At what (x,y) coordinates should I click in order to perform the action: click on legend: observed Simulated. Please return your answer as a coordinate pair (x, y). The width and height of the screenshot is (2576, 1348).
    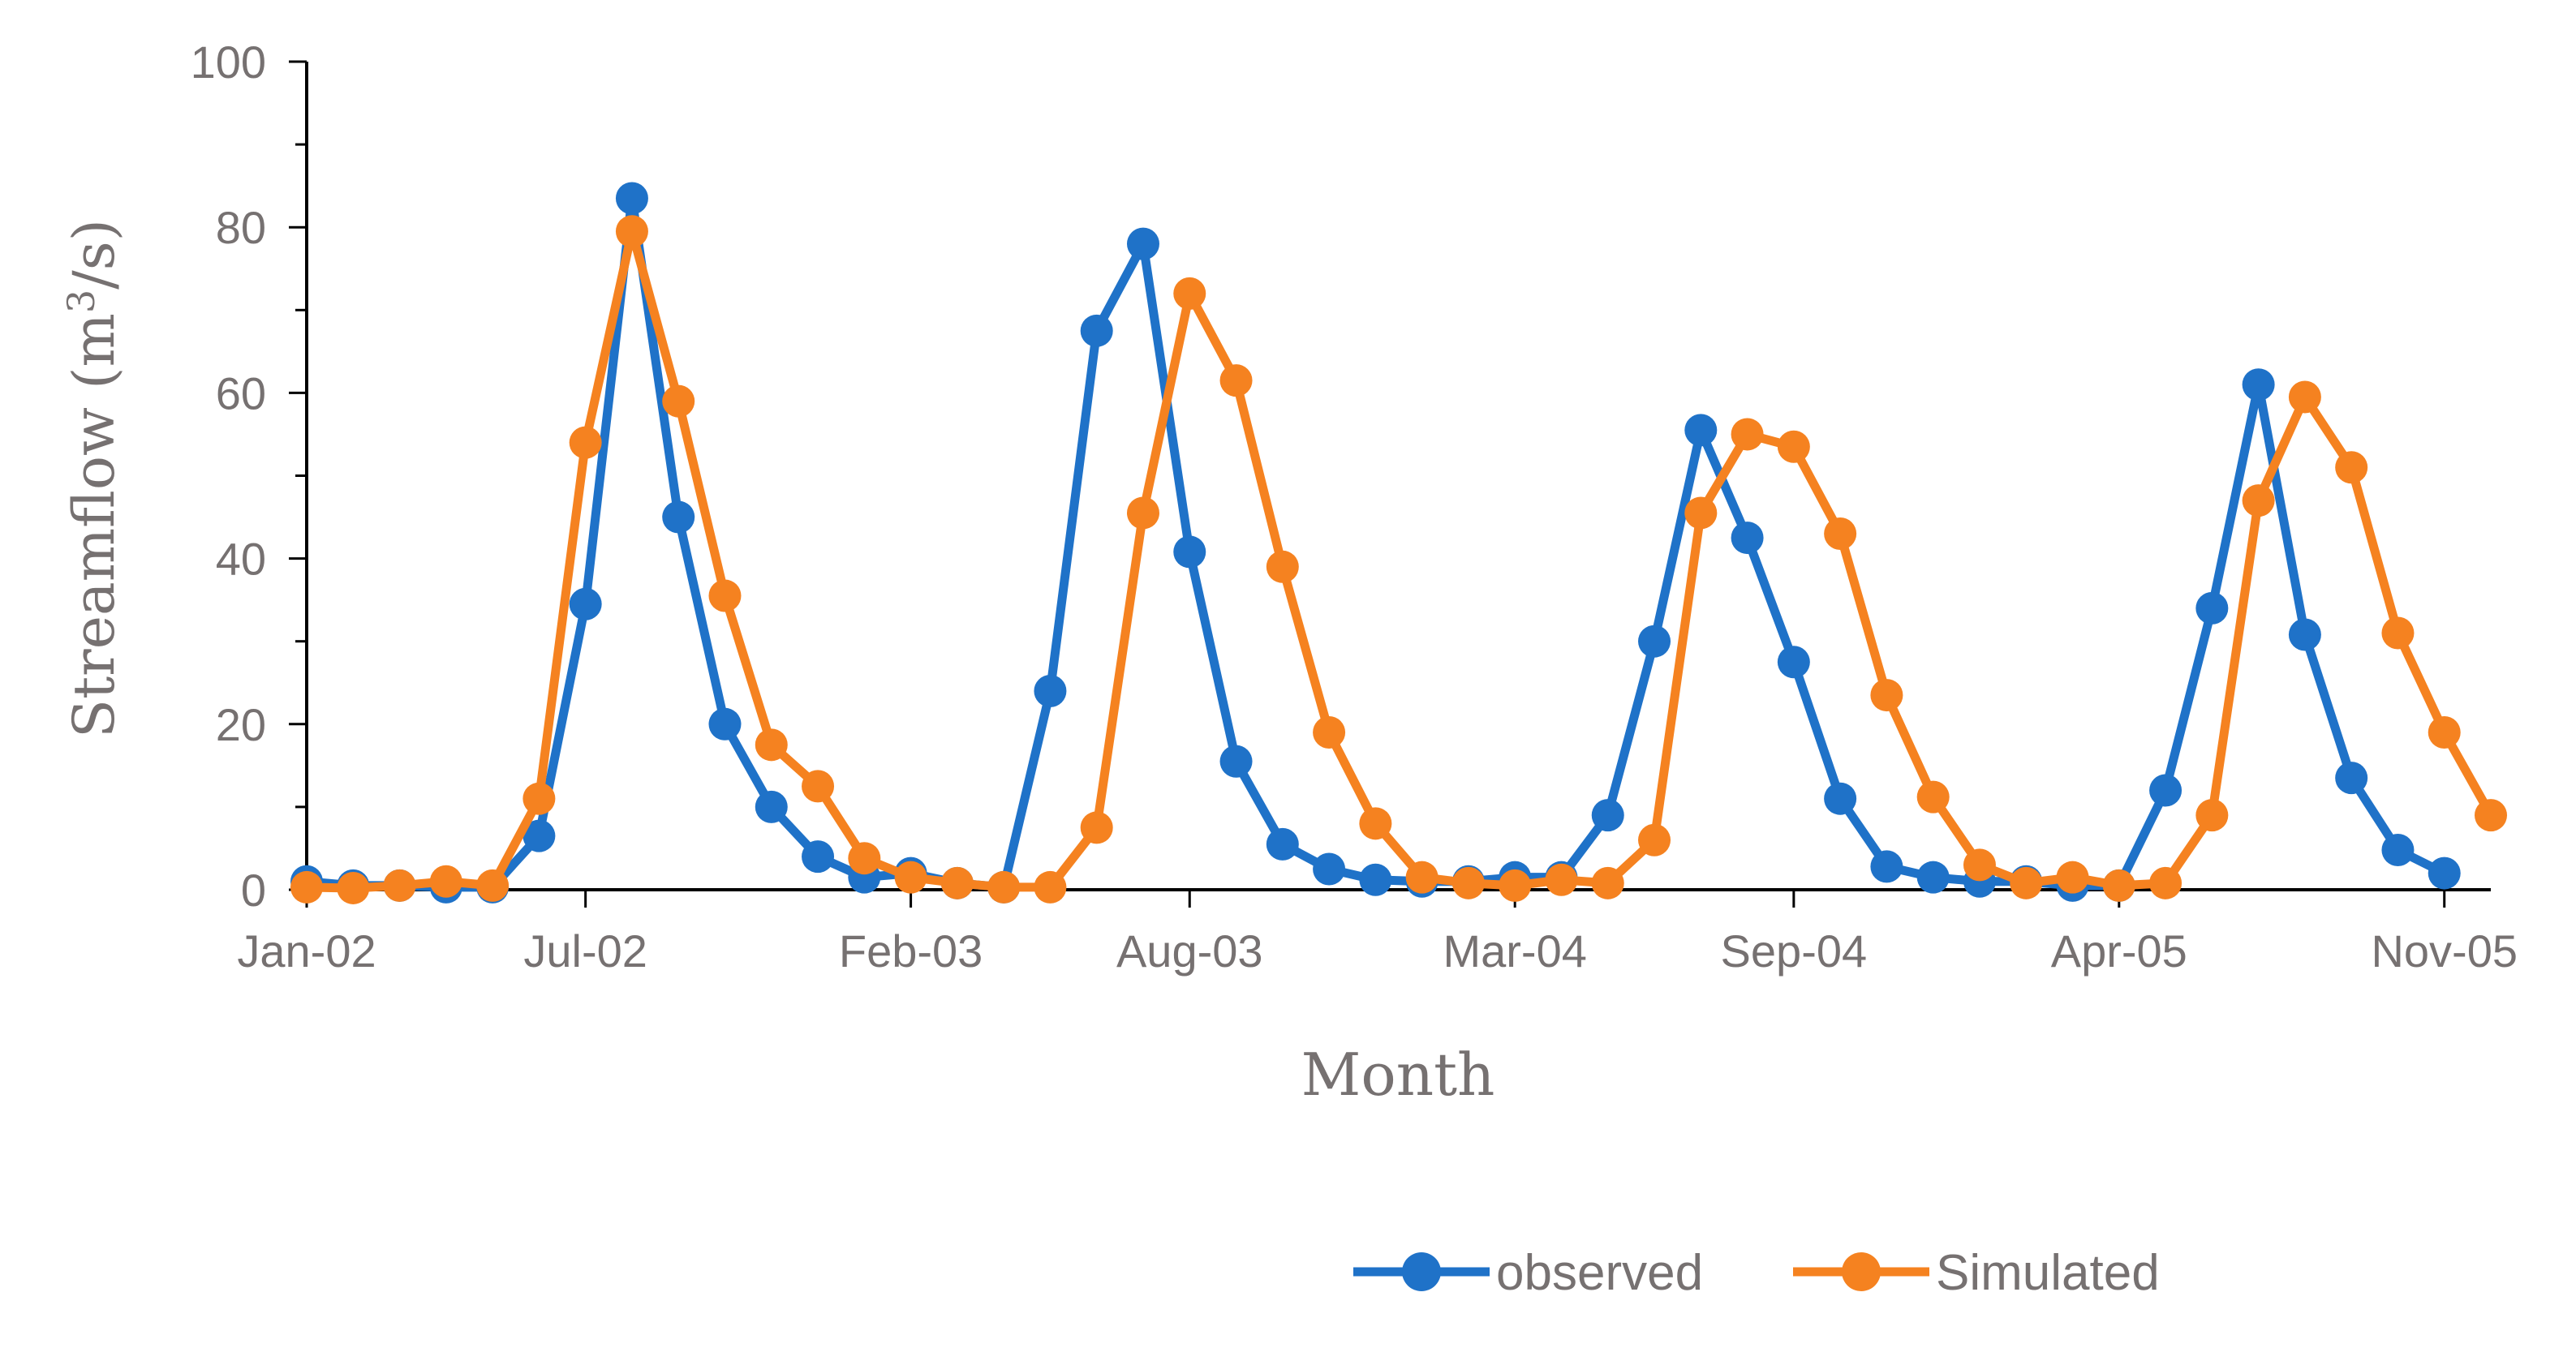
    Looking at the image, I should click on (1757, 1273).